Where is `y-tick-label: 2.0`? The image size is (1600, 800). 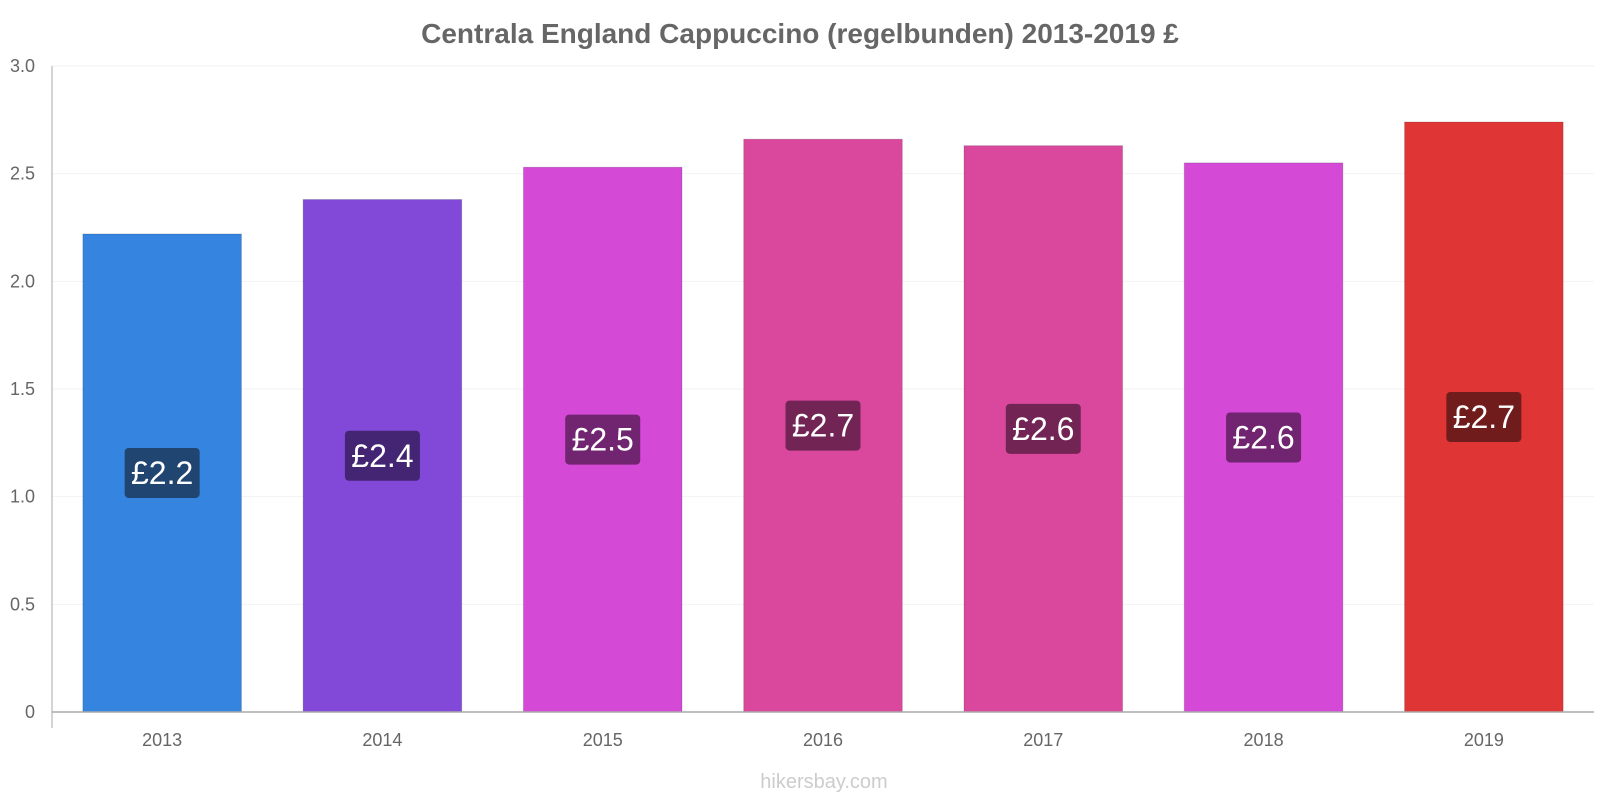 y-tick-label: 2.0 is located at coordinates (22, 281).